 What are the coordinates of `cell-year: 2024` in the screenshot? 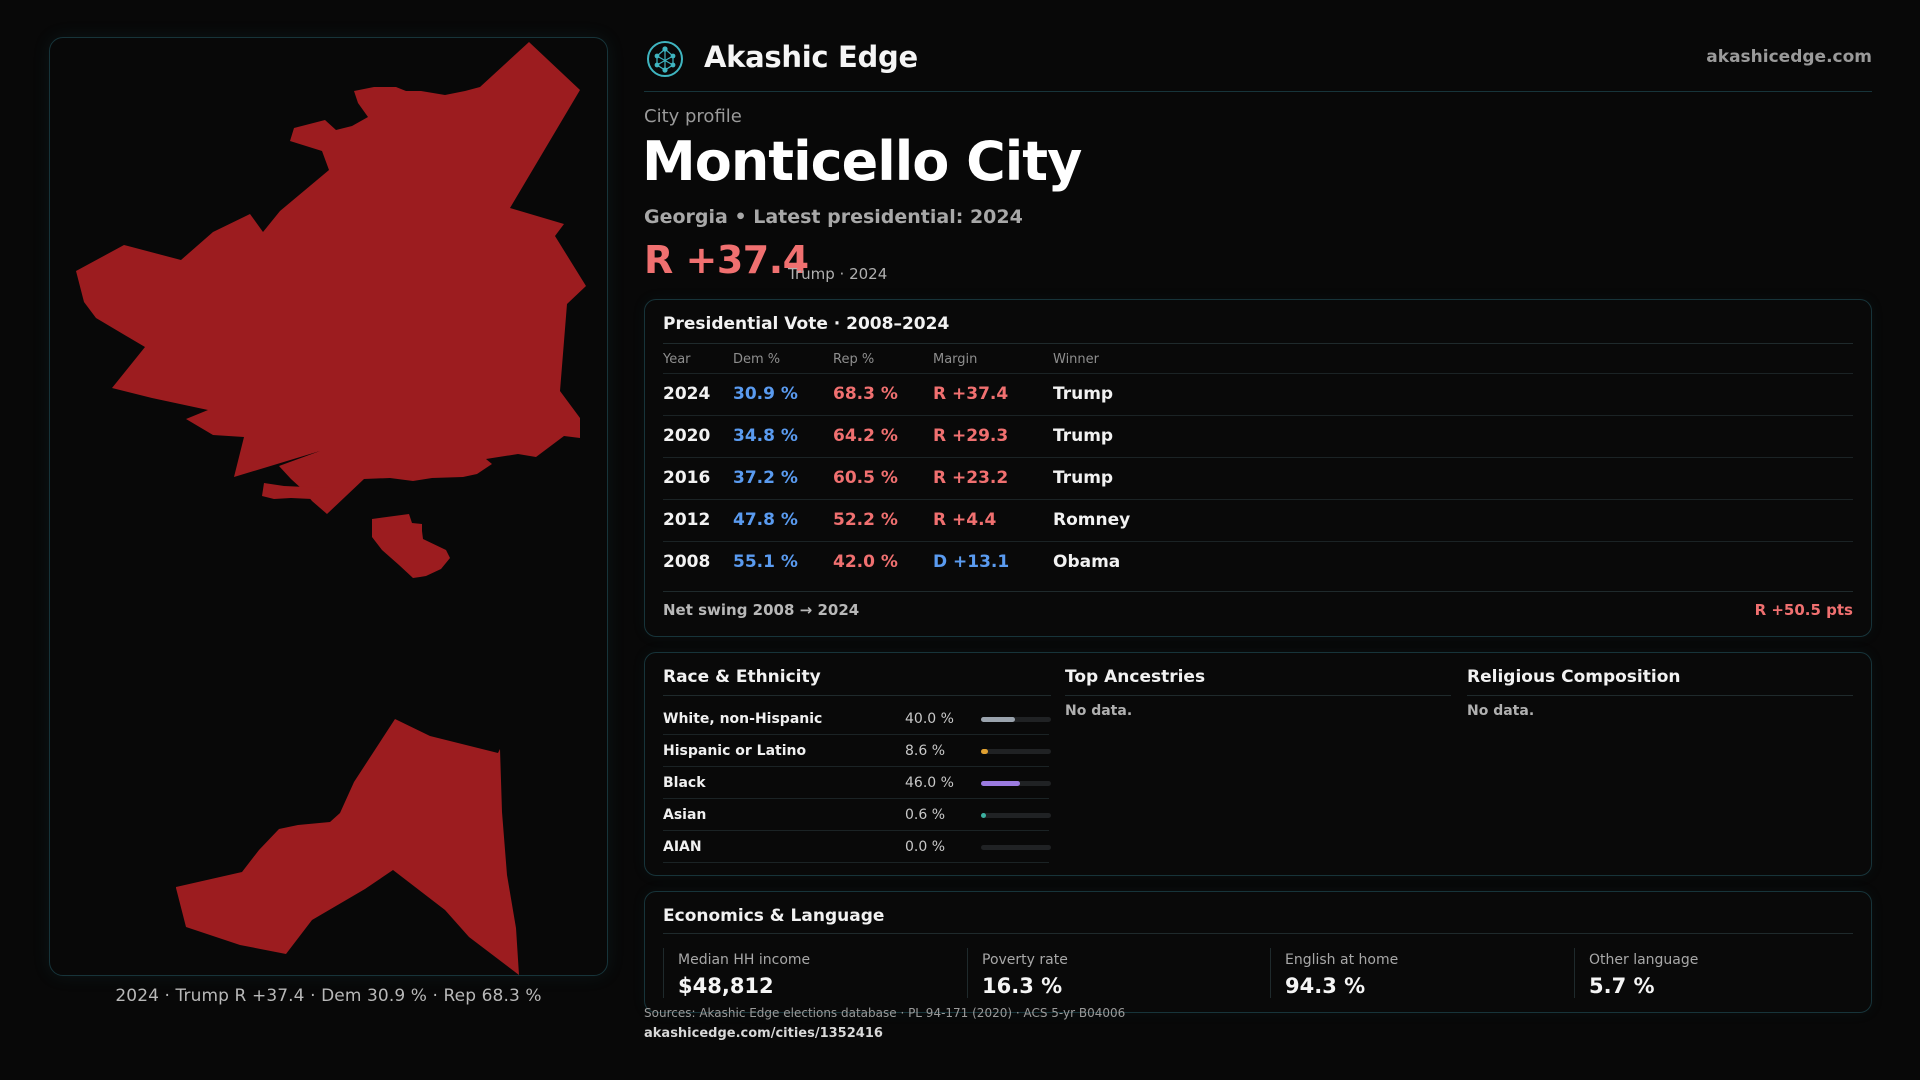 It's located at (687, 394).